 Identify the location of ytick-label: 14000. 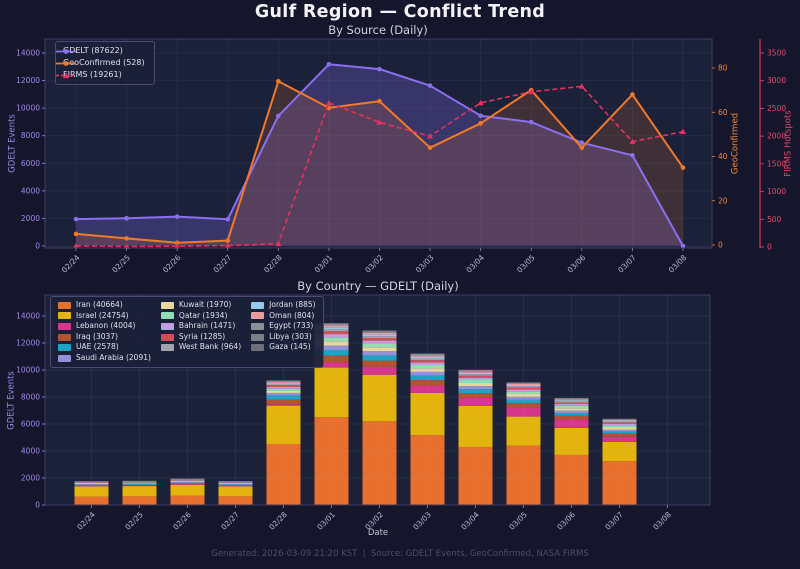
(28, 316).